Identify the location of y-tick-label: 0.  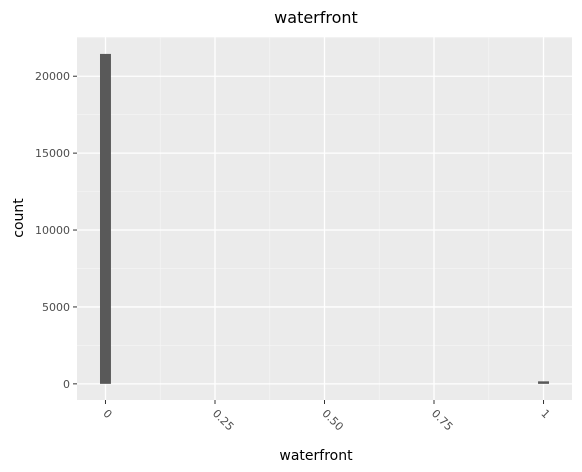
(66, 384).